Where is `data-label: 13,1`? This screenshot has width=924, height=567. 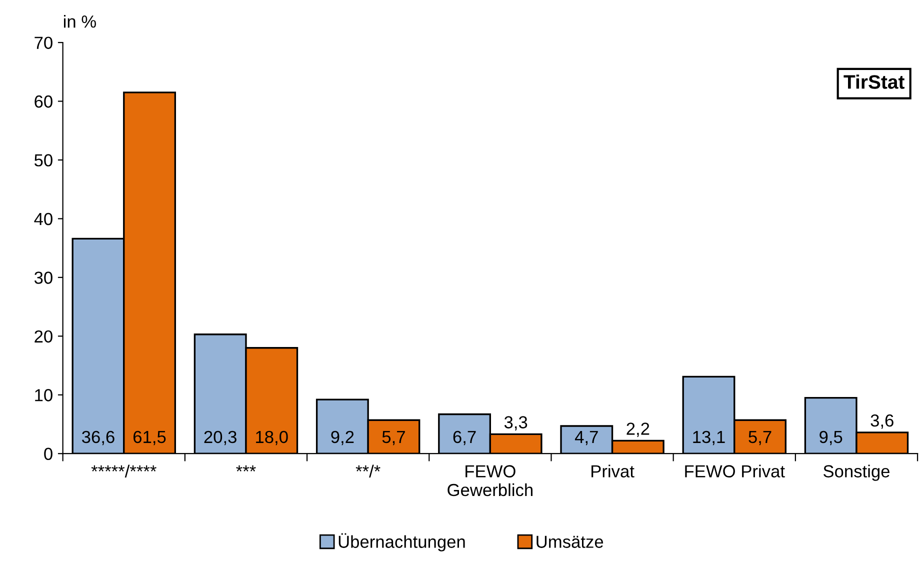
data-label: 13,1 is located at coordinates (709, 438).